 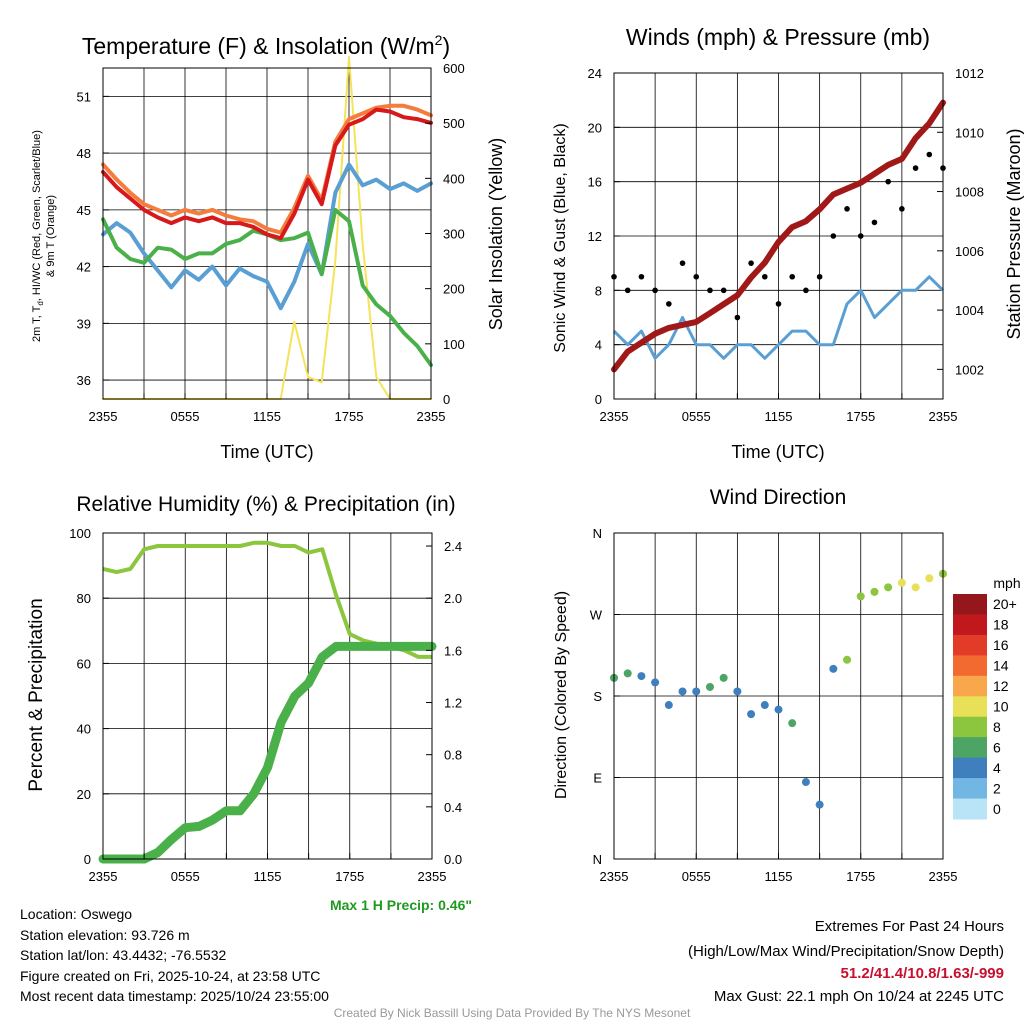 I want to click on winds-ytick-label: 24, so click(x=595, y=73).